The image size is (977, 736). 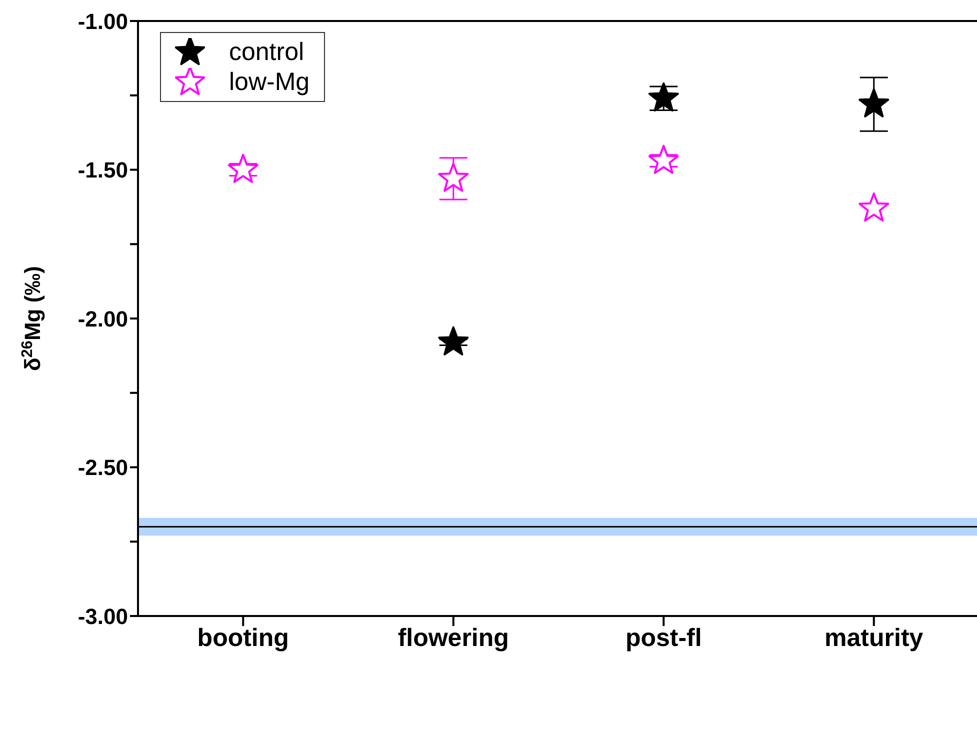 I want to click on x-tick-label: post-fl, so click(x=663, y=638).